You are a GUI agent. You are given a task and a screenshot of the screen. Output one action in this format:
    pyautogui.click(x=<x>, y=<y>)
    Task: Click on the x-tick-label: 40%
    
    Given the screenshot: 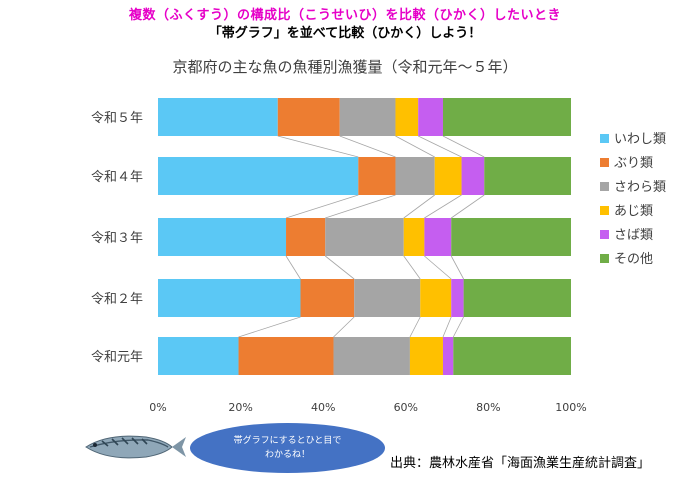 What is the action you would take?
    pyautogui.click(x=323, y=407)
    